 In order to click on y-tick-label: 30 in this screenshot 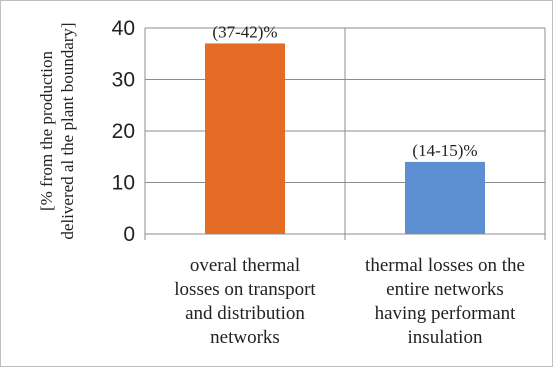, I will do `click(123, 80)`.